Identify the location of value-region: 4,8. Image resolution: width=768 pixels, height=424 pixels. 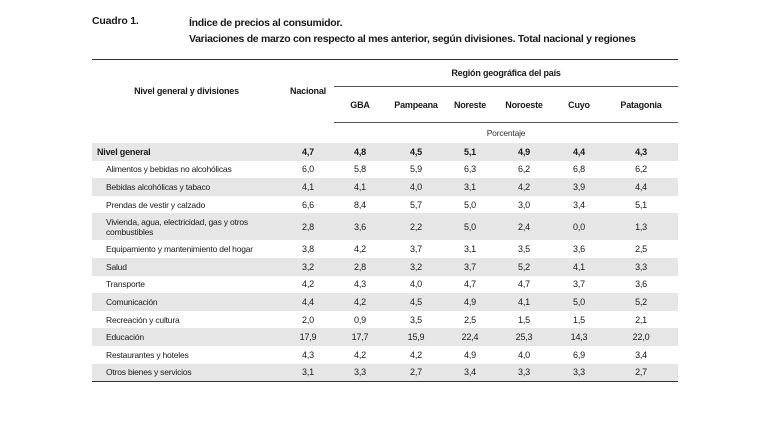
(360, 152).